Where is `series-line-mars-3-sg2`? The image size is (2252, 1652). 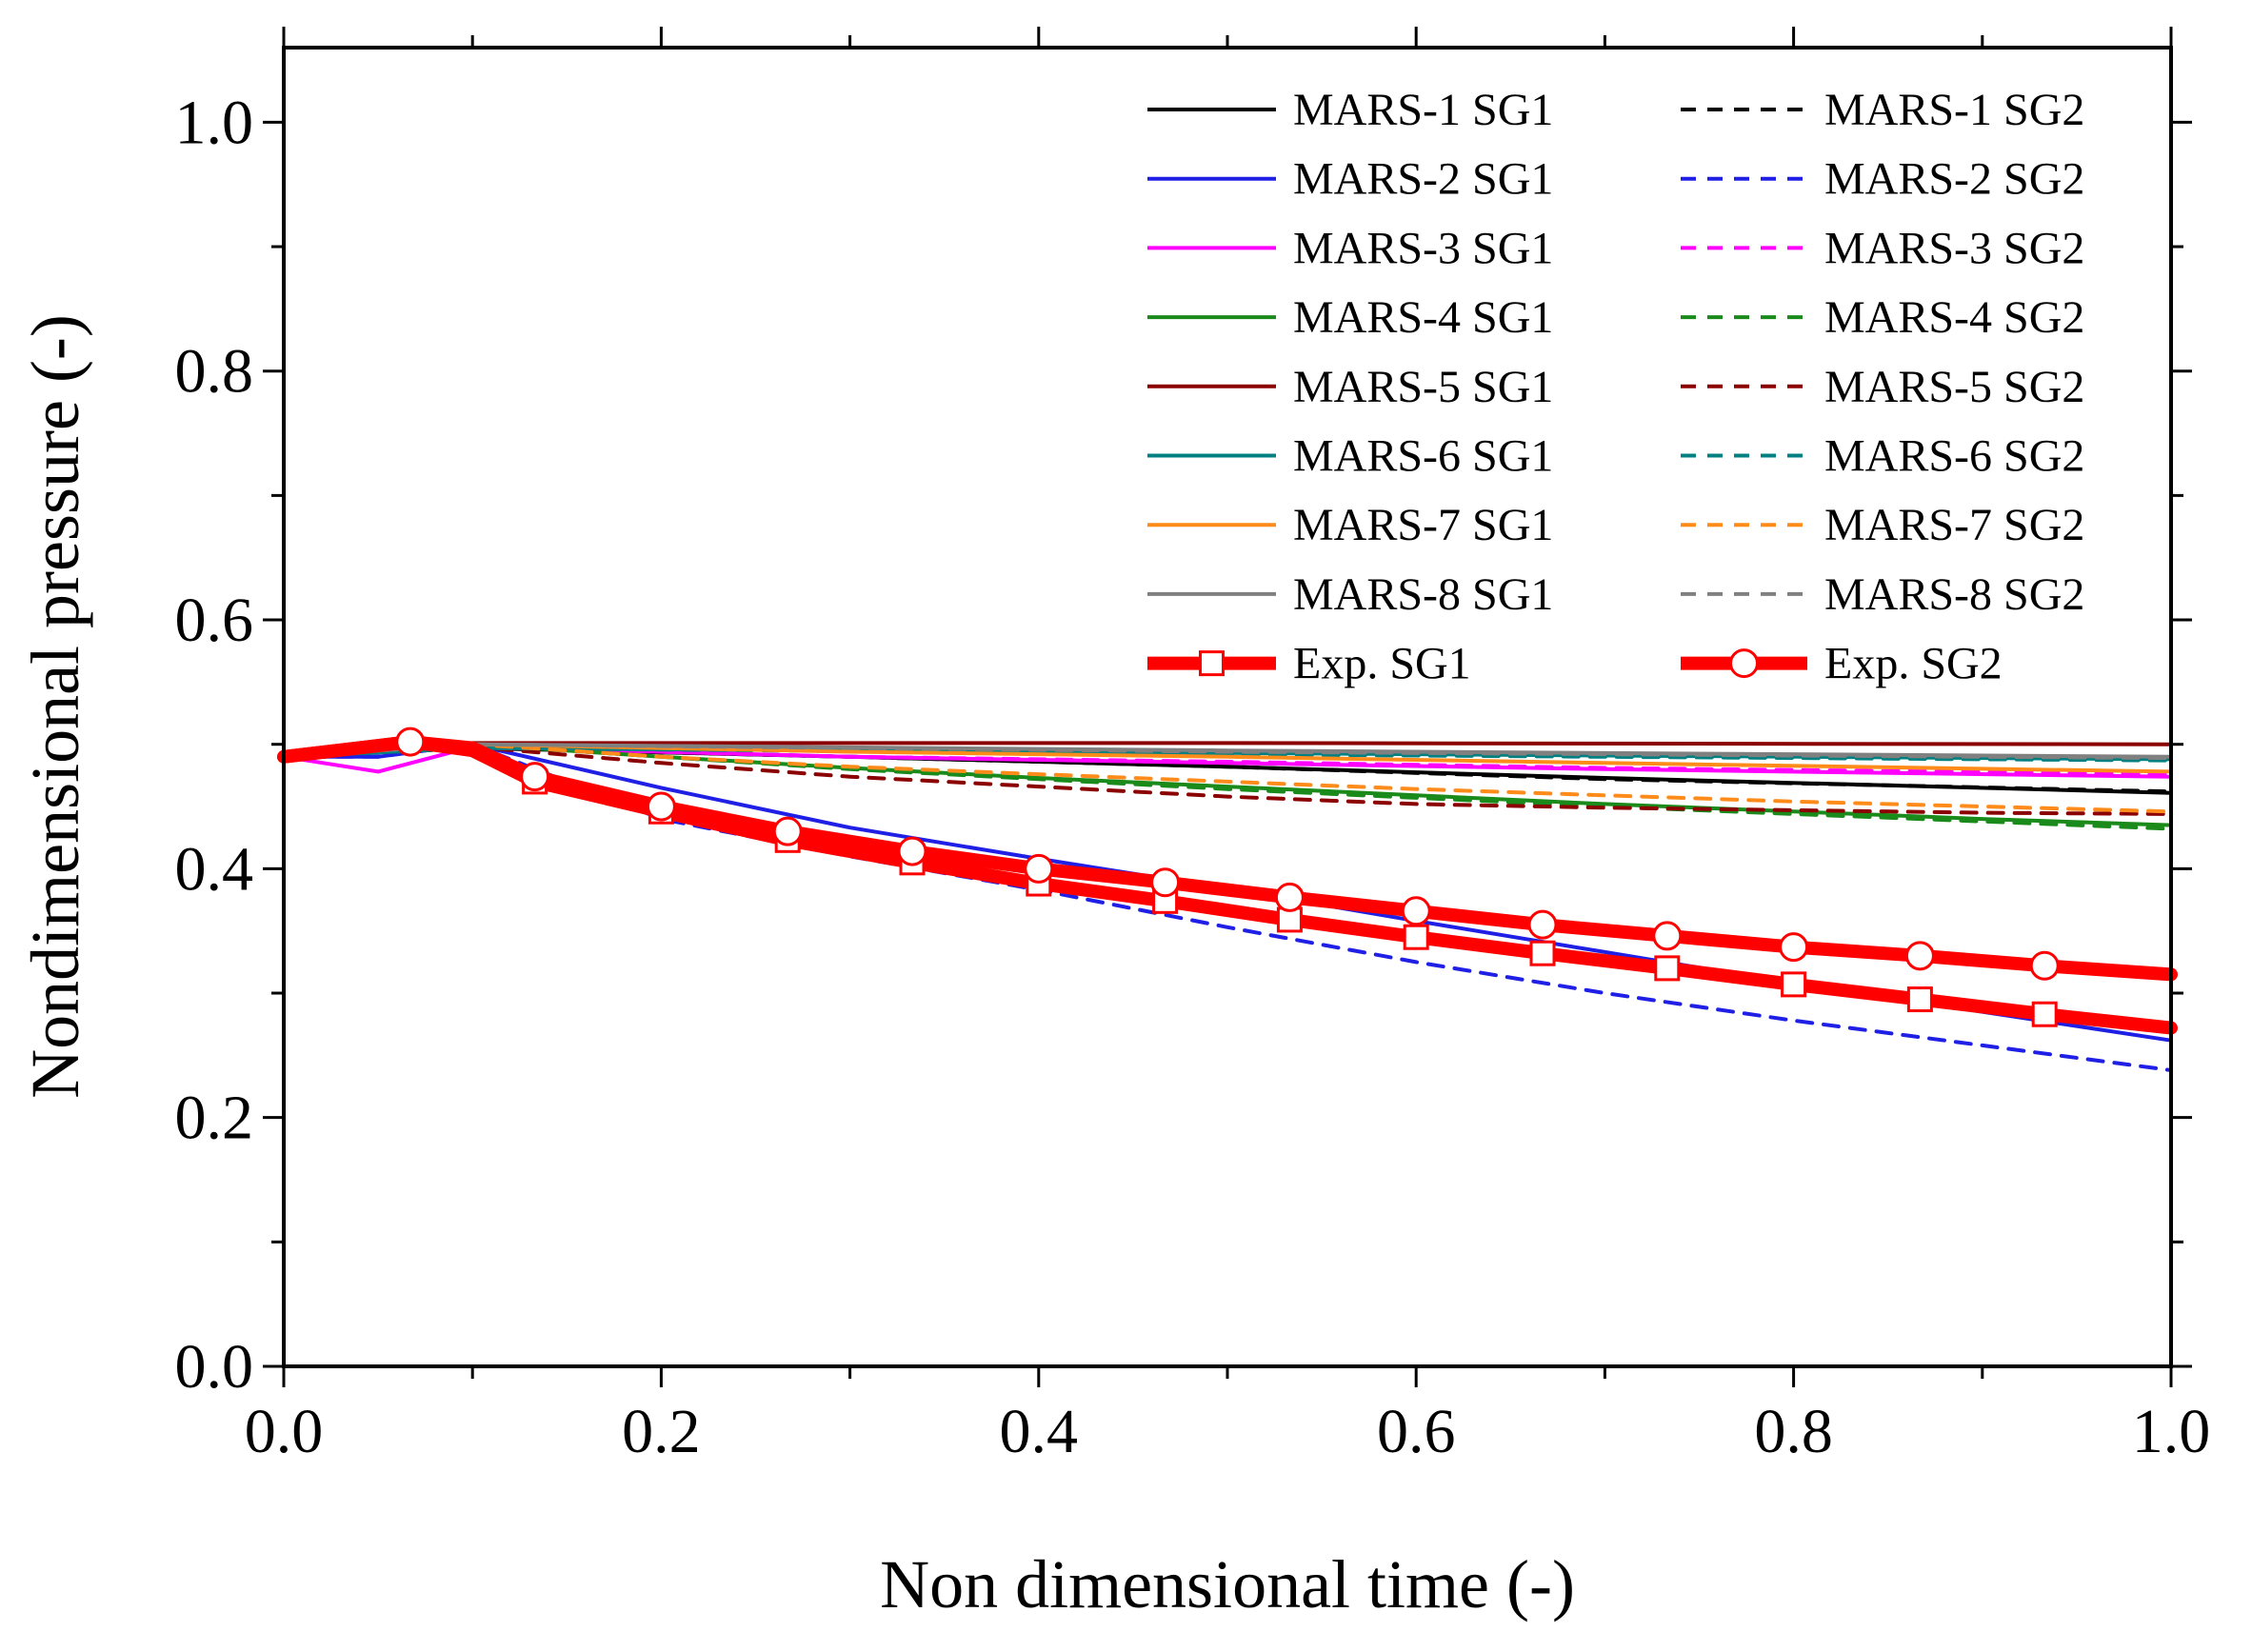 series-line-mars-3-sg2 is located at coordinates (1227, 761).